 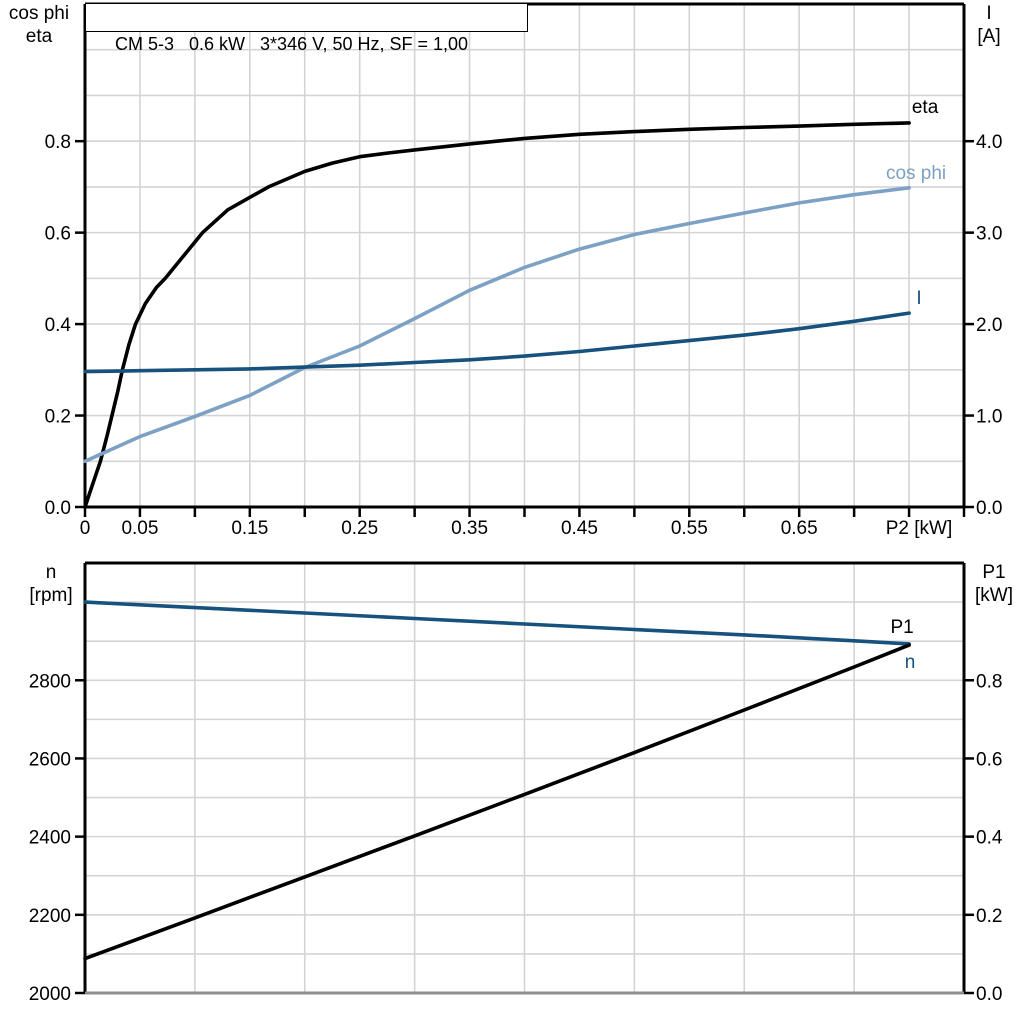 What do you see at coordinates (497, 342) in the screenshot?
I see `curve-I` at bounding box center [497, 342].